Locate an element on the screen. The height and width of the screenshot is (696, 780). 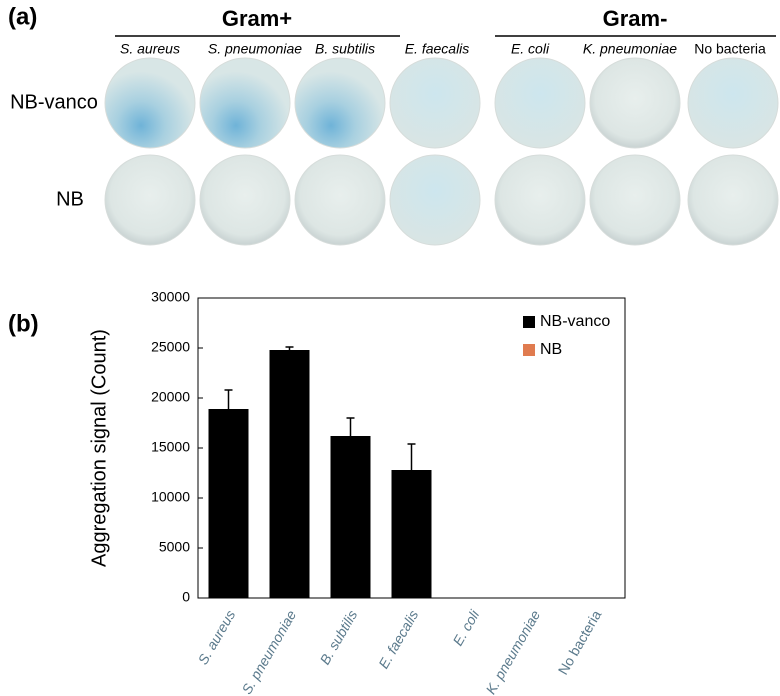
x-tick-label: No bacteria is located at coordinates (580, 642).